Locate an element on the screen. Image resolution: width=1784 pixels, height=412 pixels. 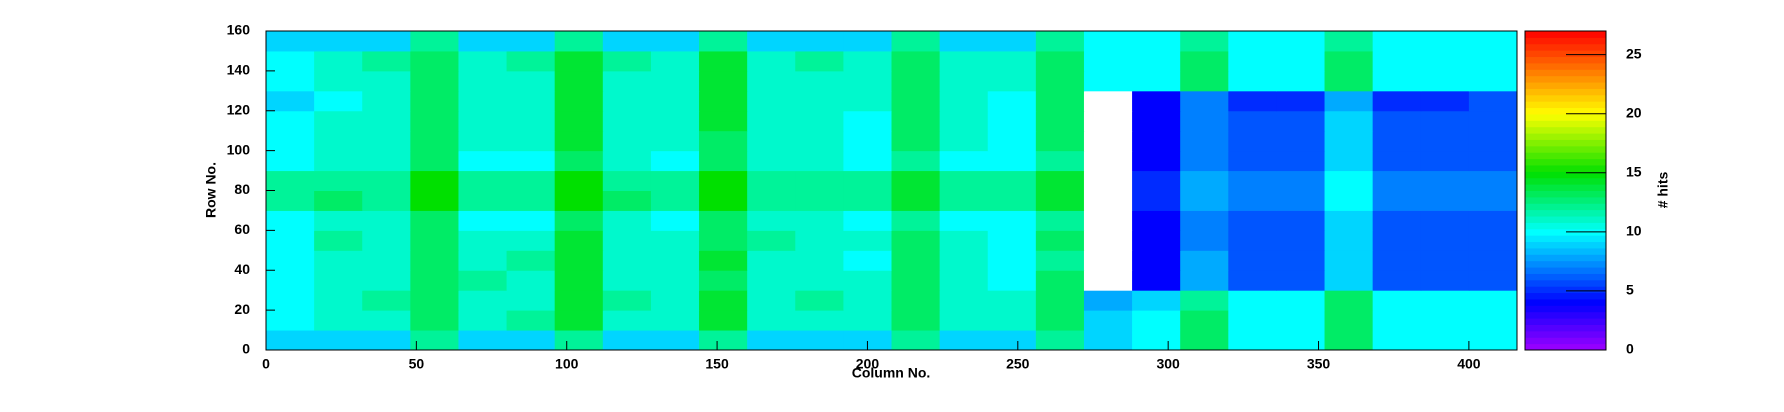
x-axis-label: Column No. is located at coordinates (891, 373).